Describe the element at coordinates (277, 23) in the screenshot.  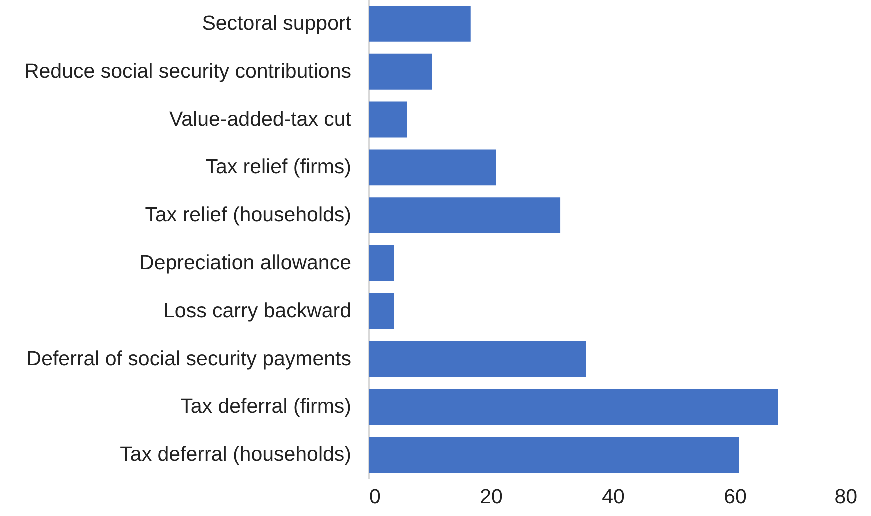
I see `y-tick-label: Sectoral support` at that location.